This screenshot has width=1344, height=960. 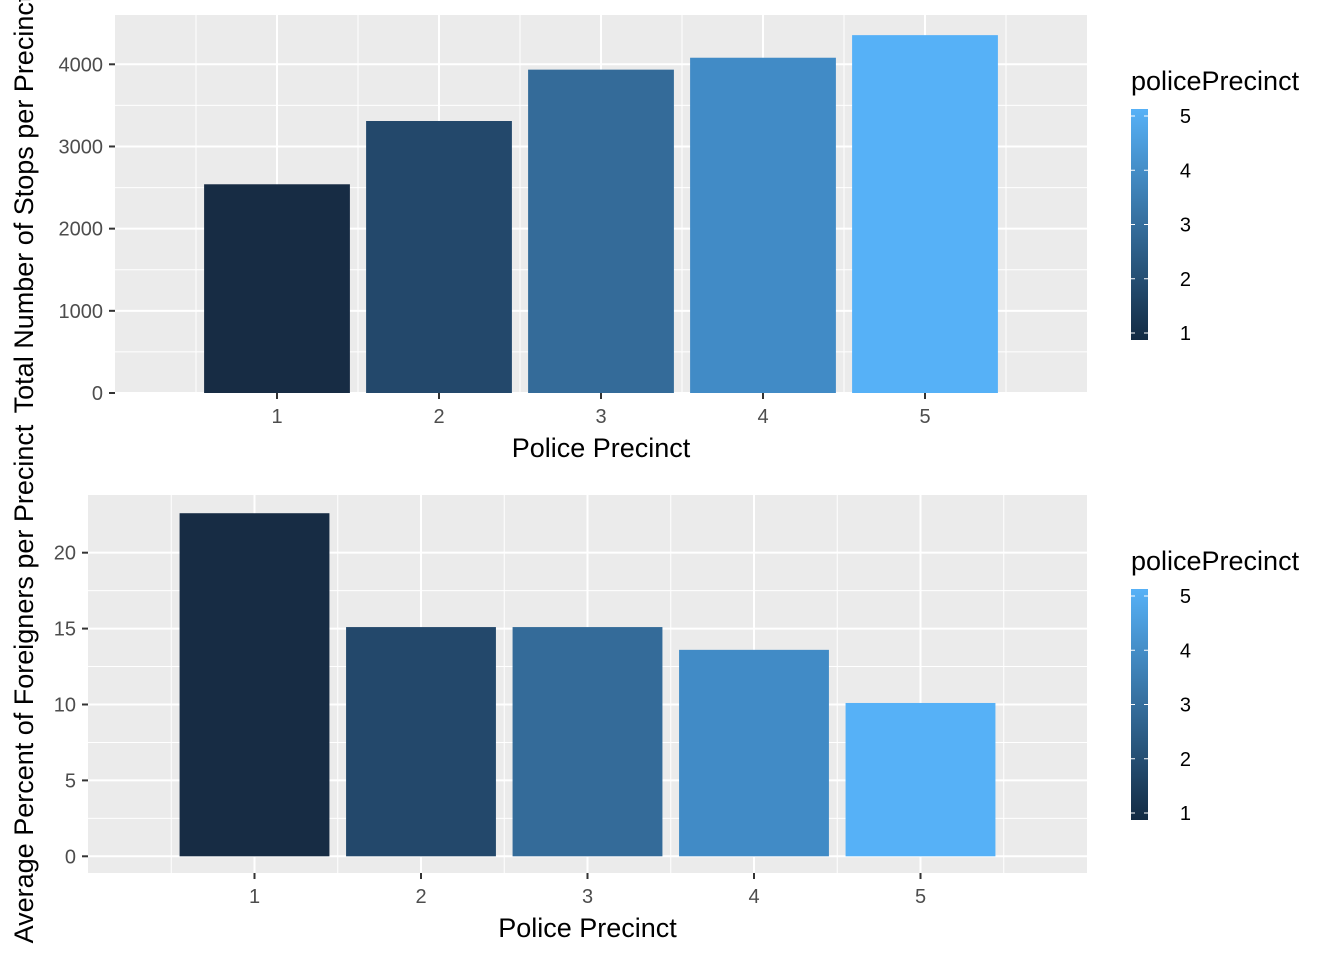 I want to click on y-tick-label: 2000, so click(x=81, y=230).